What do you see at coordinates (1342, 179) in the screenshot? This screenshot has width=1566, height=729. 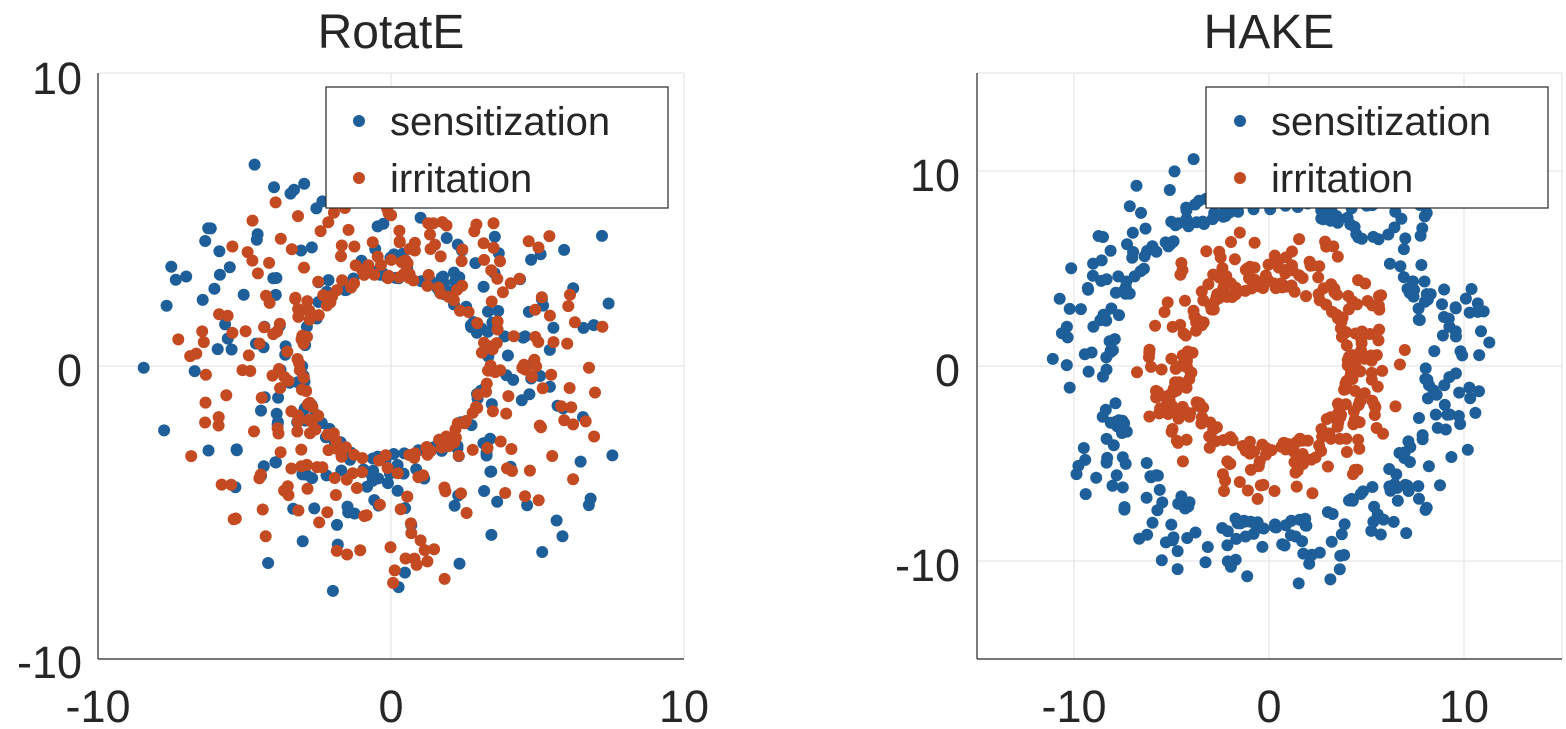 I see `legend-label-irritation: irritation` at bounding box center [1342, 179].